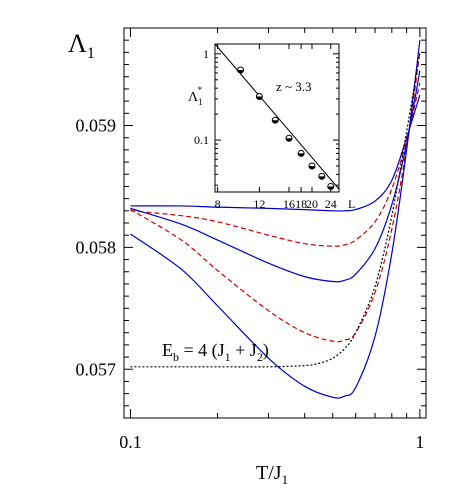 This screenshot has height=491, width=465. What do you see at coordinates (96, 369) in the screenshot?
I see `y-tick-label: 0.057` at bounding box center [96, 369].